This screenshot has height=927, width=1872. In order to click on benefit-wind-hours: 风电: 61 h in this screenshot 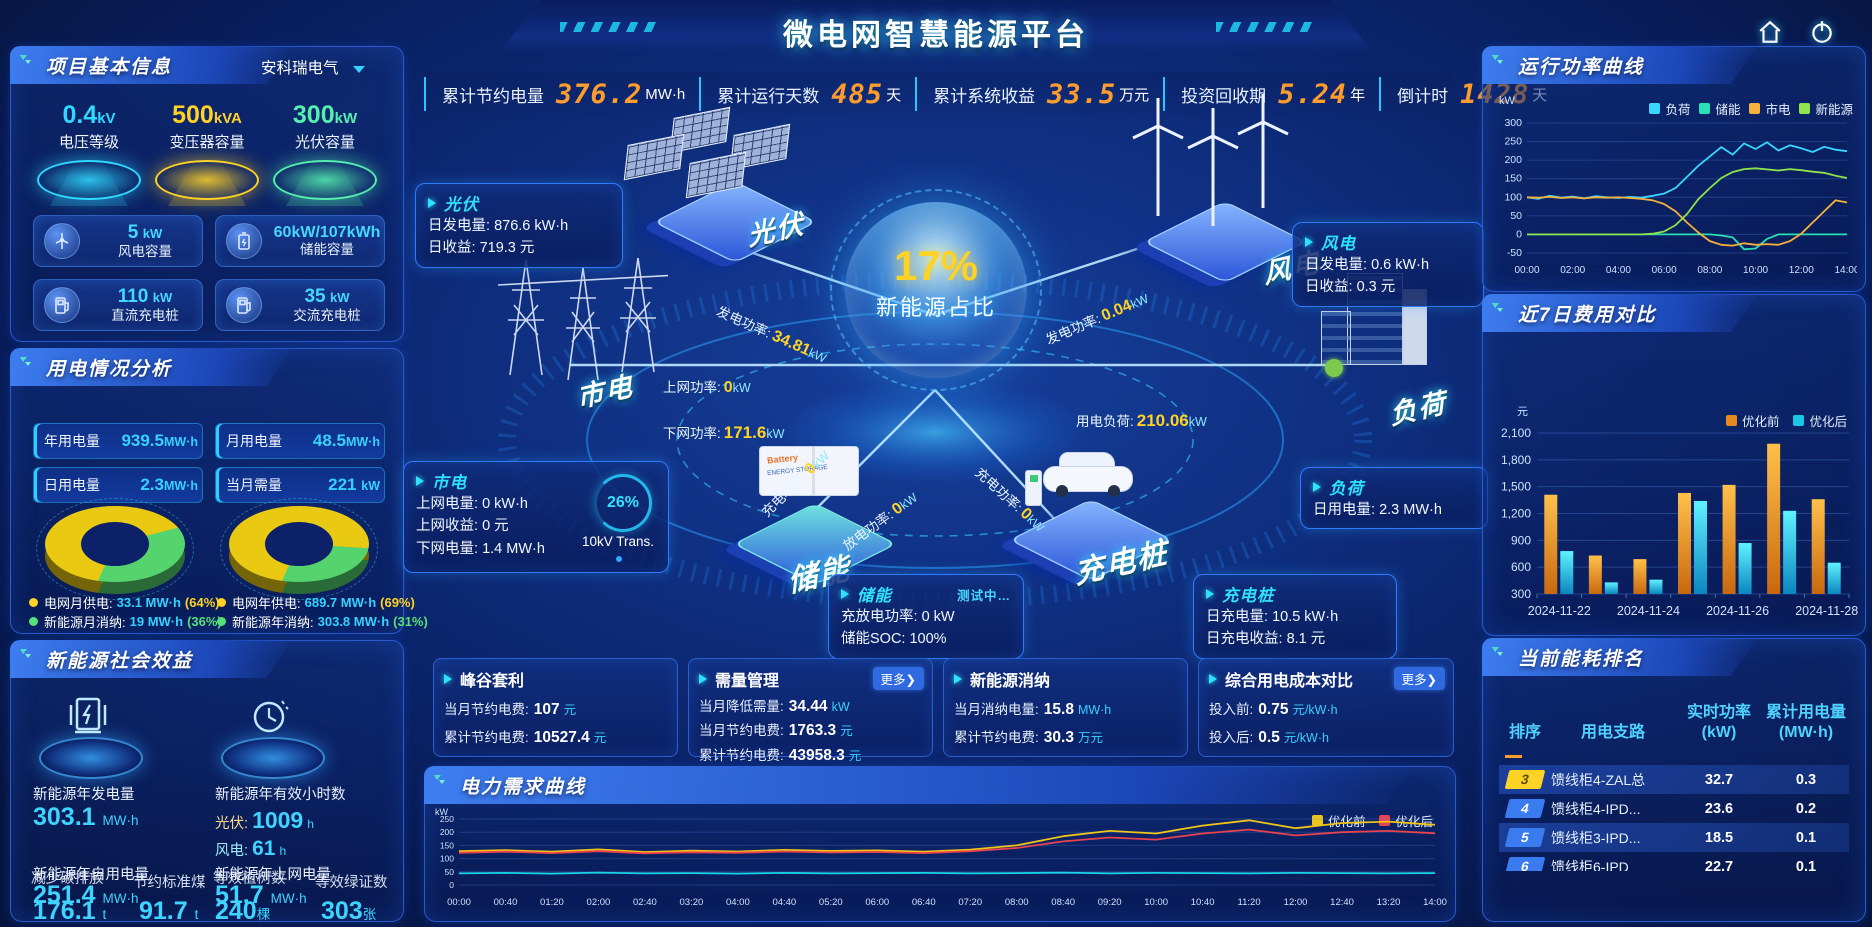, I will do `click(251, 848)`.